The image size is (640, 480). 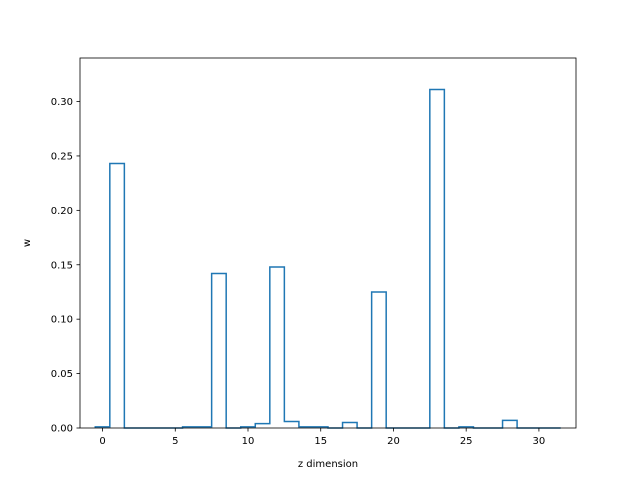 What do you see at coordinates (102, 441) in the screenshot?
I see `x-tick-label: 0` at bounding box center [102, 441].